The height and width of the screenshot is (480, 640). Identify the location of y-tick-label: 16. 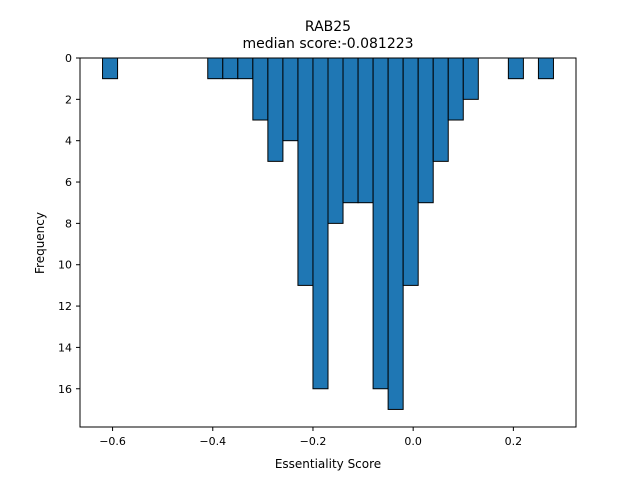
(65, 389).